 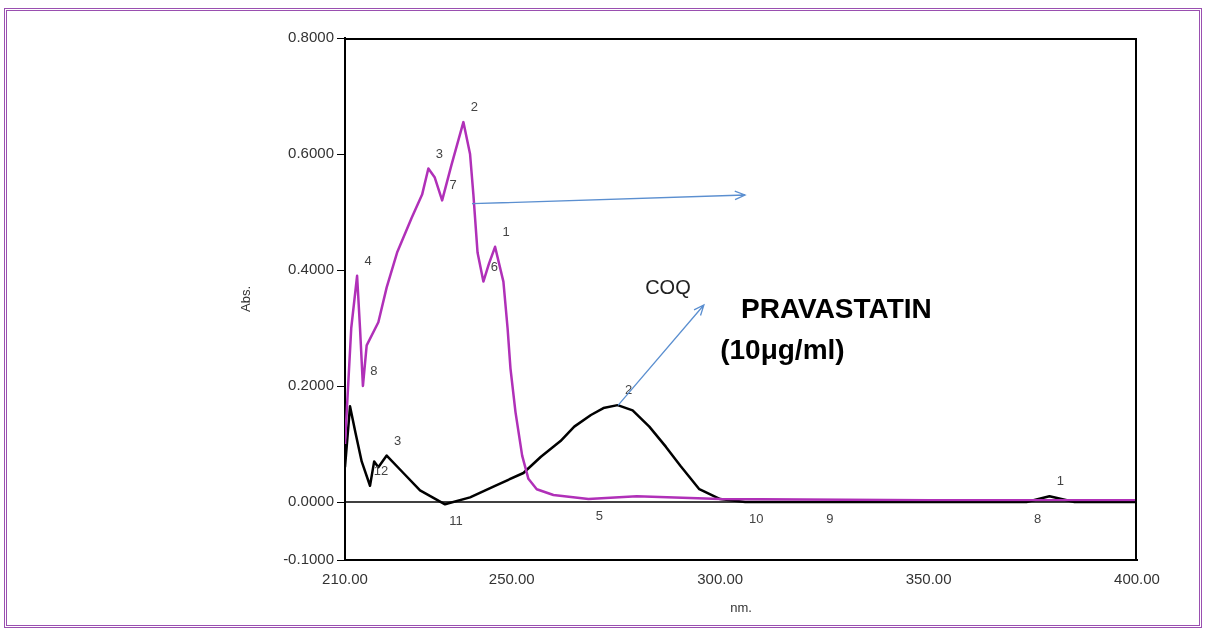 What do you see at coordinates (311, 385) in the screenshot?
I see `y-tick-label: 0.2000` at bounding box center [311, 385].